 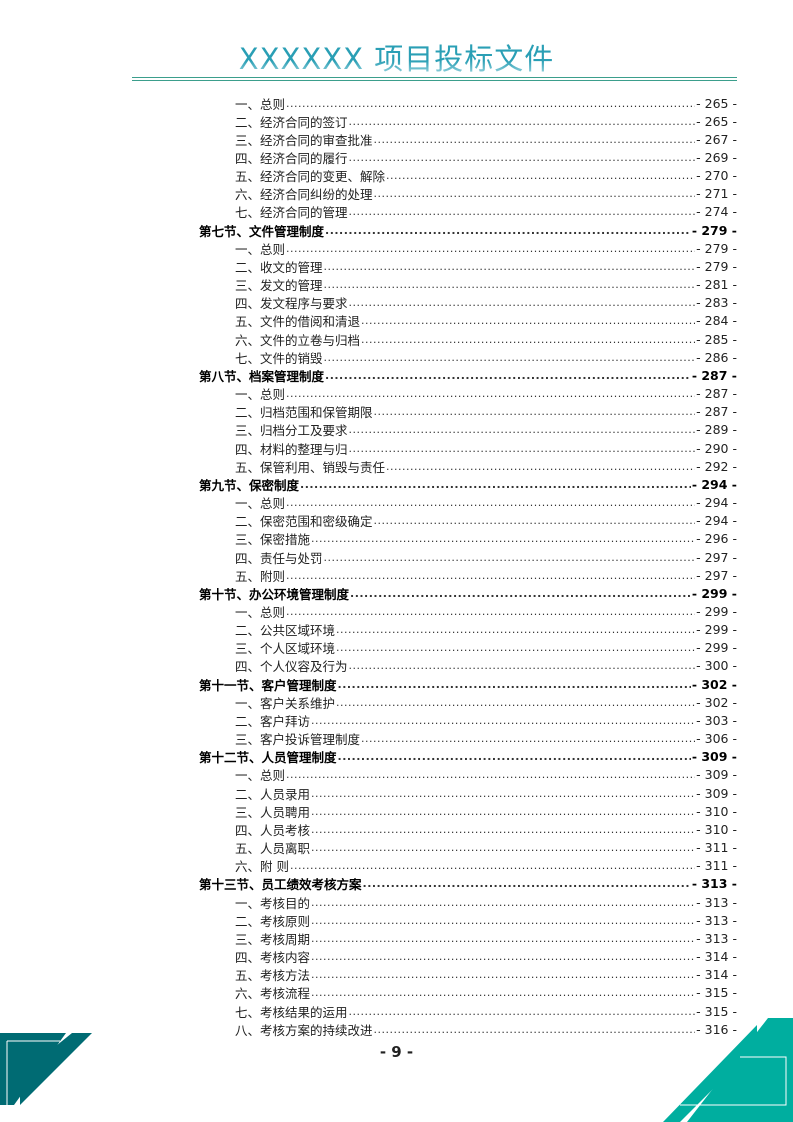 What do you see at coordinates (291, 158) in the screenshot?
I see `toc-entry-label: 四、经济合同的履行` at bounding box center [291, 158].